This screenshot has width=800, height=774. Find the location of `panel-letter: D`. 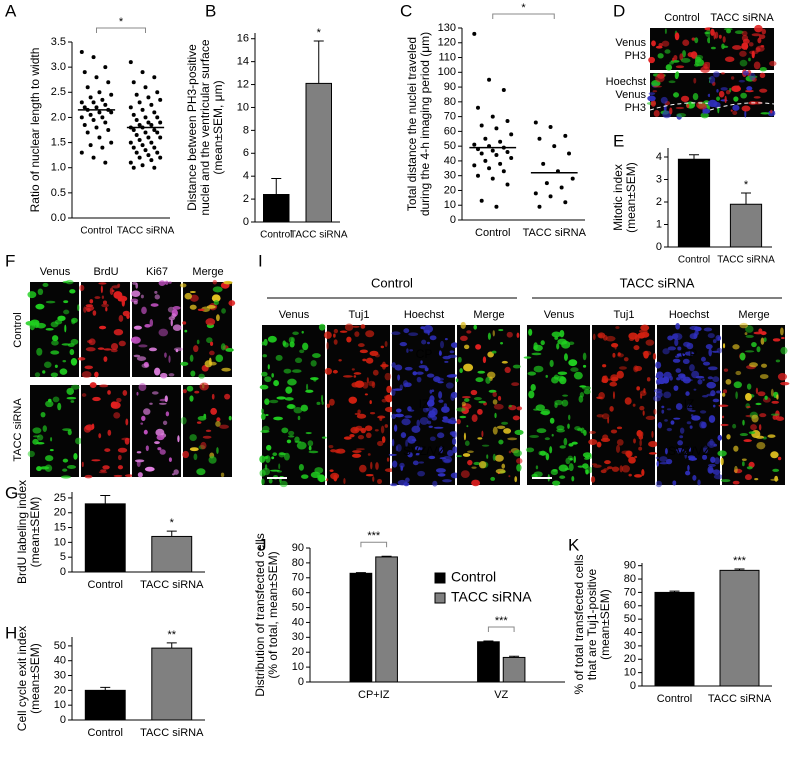

panel-letter: D is located at coordinates (619, 10).